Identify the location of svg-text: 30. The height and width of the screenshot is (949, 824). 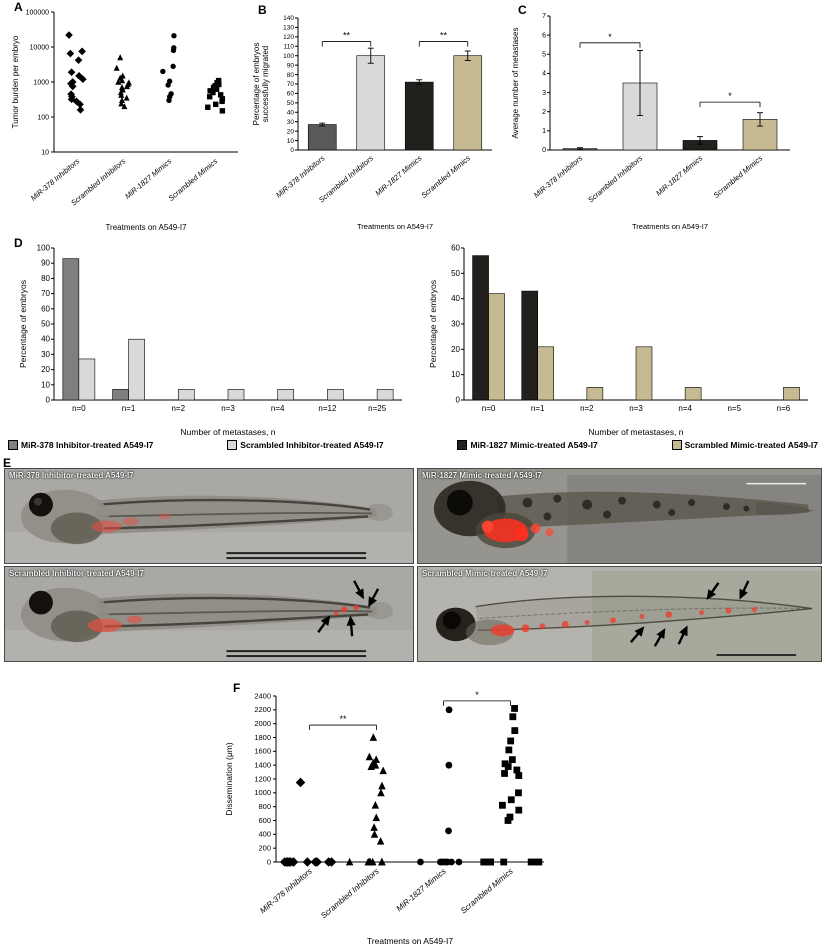
(45, 354).